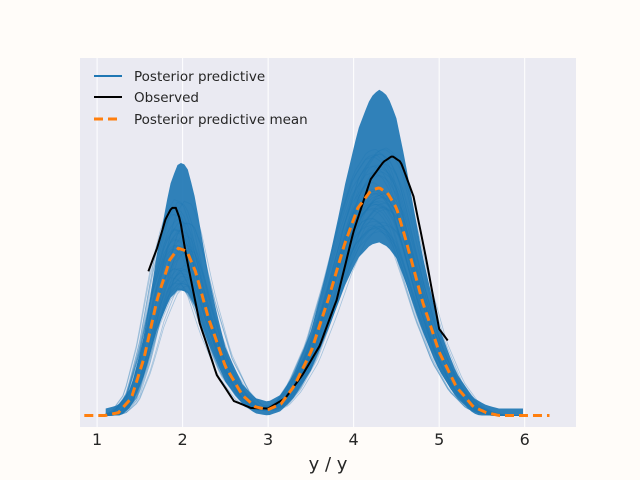  What do you see at coordinates (311, 439) in the screenshot?
I see `x-tick-labels: 1 2 3 4 5 6` at bounding box center [311, 439].